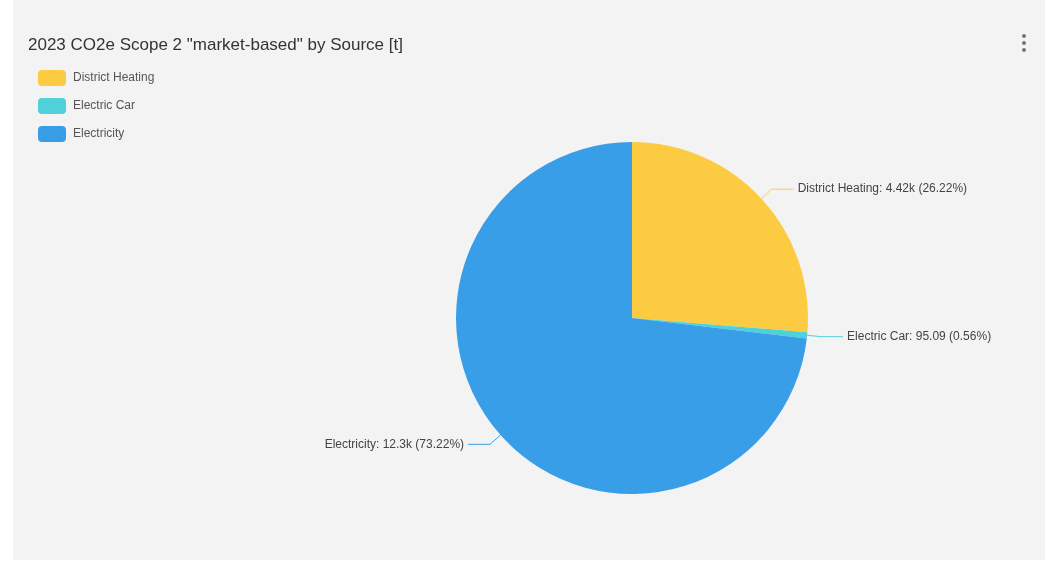  Describe the element at coordinates (394, 443) in the screenshot. I see `data-label: Electricity: 12.3k (73.22%)` at that location.